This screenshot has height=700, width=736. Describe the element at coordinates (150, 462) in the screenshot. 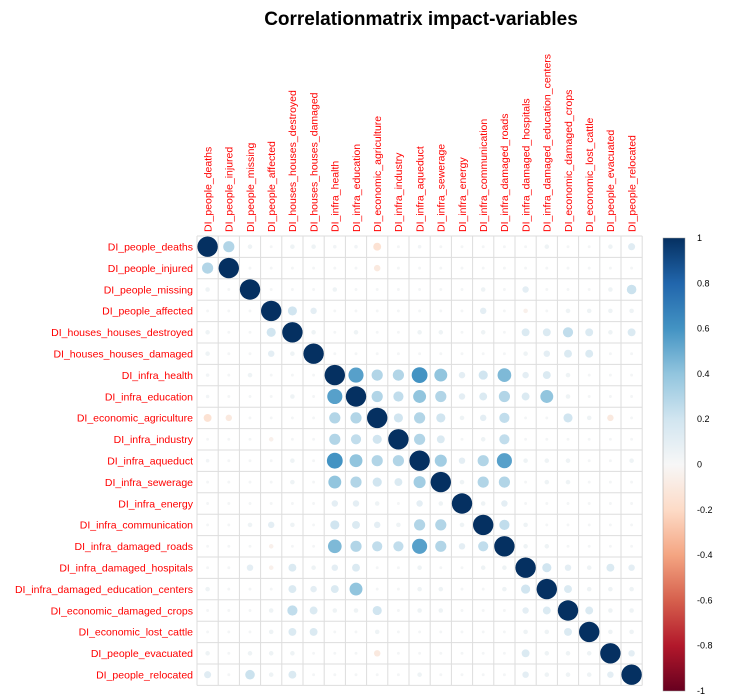

I see `row-label: DI_infra_aqueduct` at that location.